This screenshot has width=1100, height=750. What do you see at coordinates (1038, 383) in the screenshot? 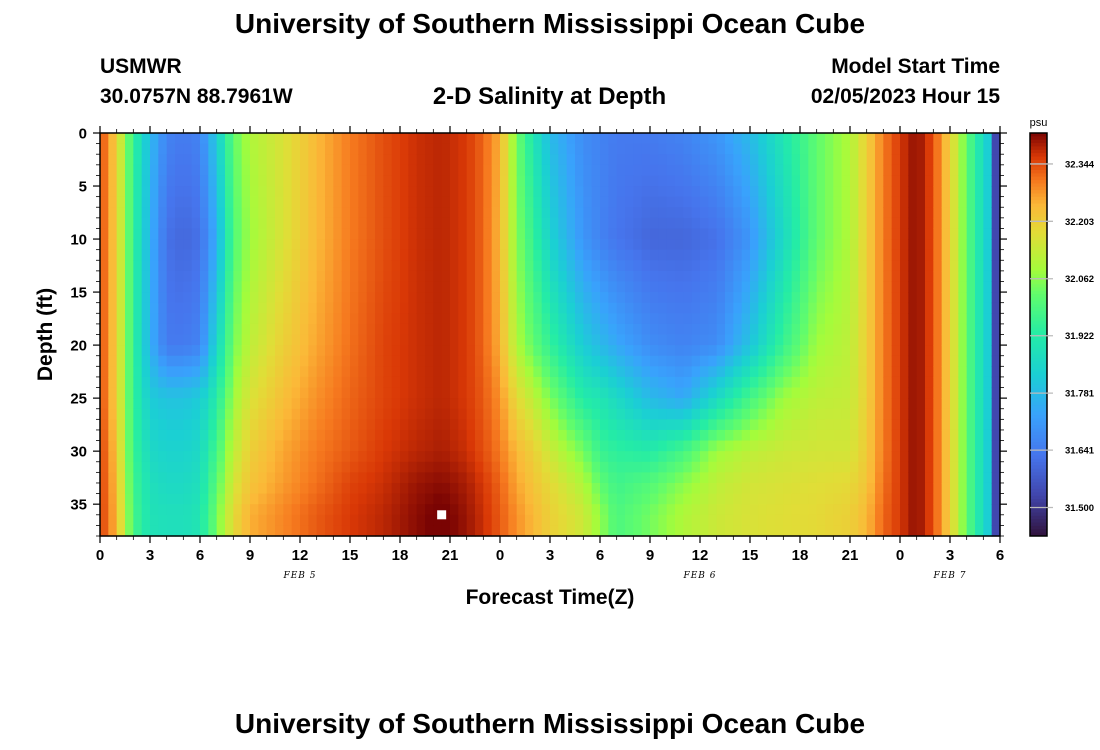
I see `colorbar-segment` at bounding box center [1038, 383].